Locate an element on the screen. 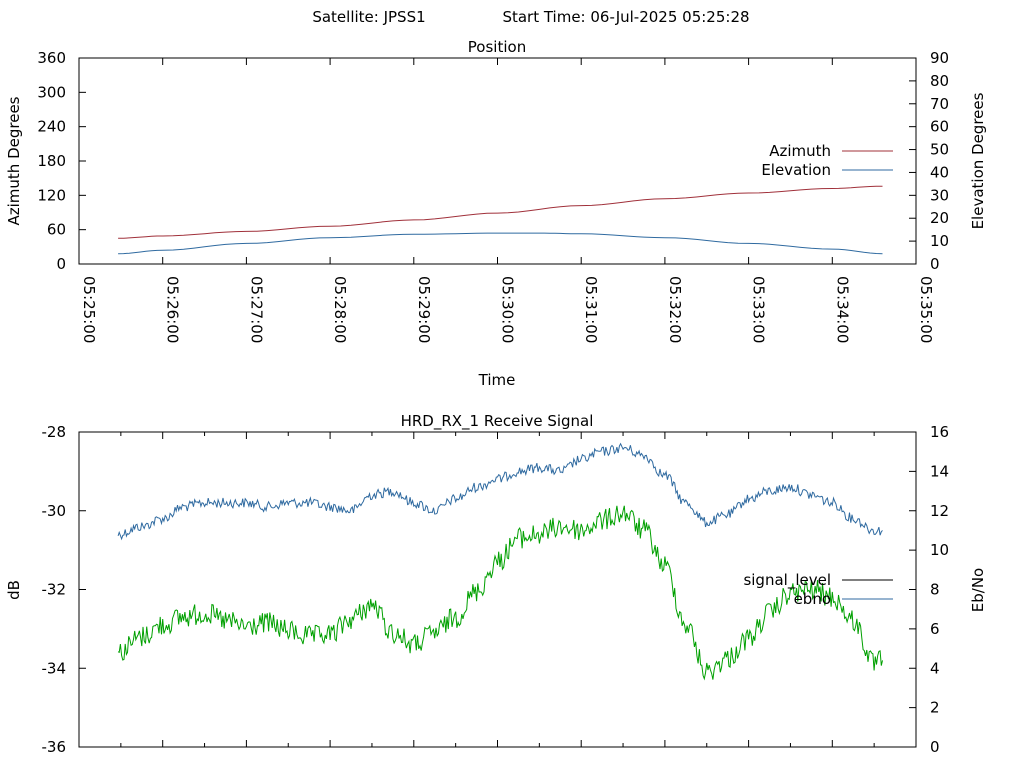  y-tick-label: 300 is located at coordinates (51, 92).